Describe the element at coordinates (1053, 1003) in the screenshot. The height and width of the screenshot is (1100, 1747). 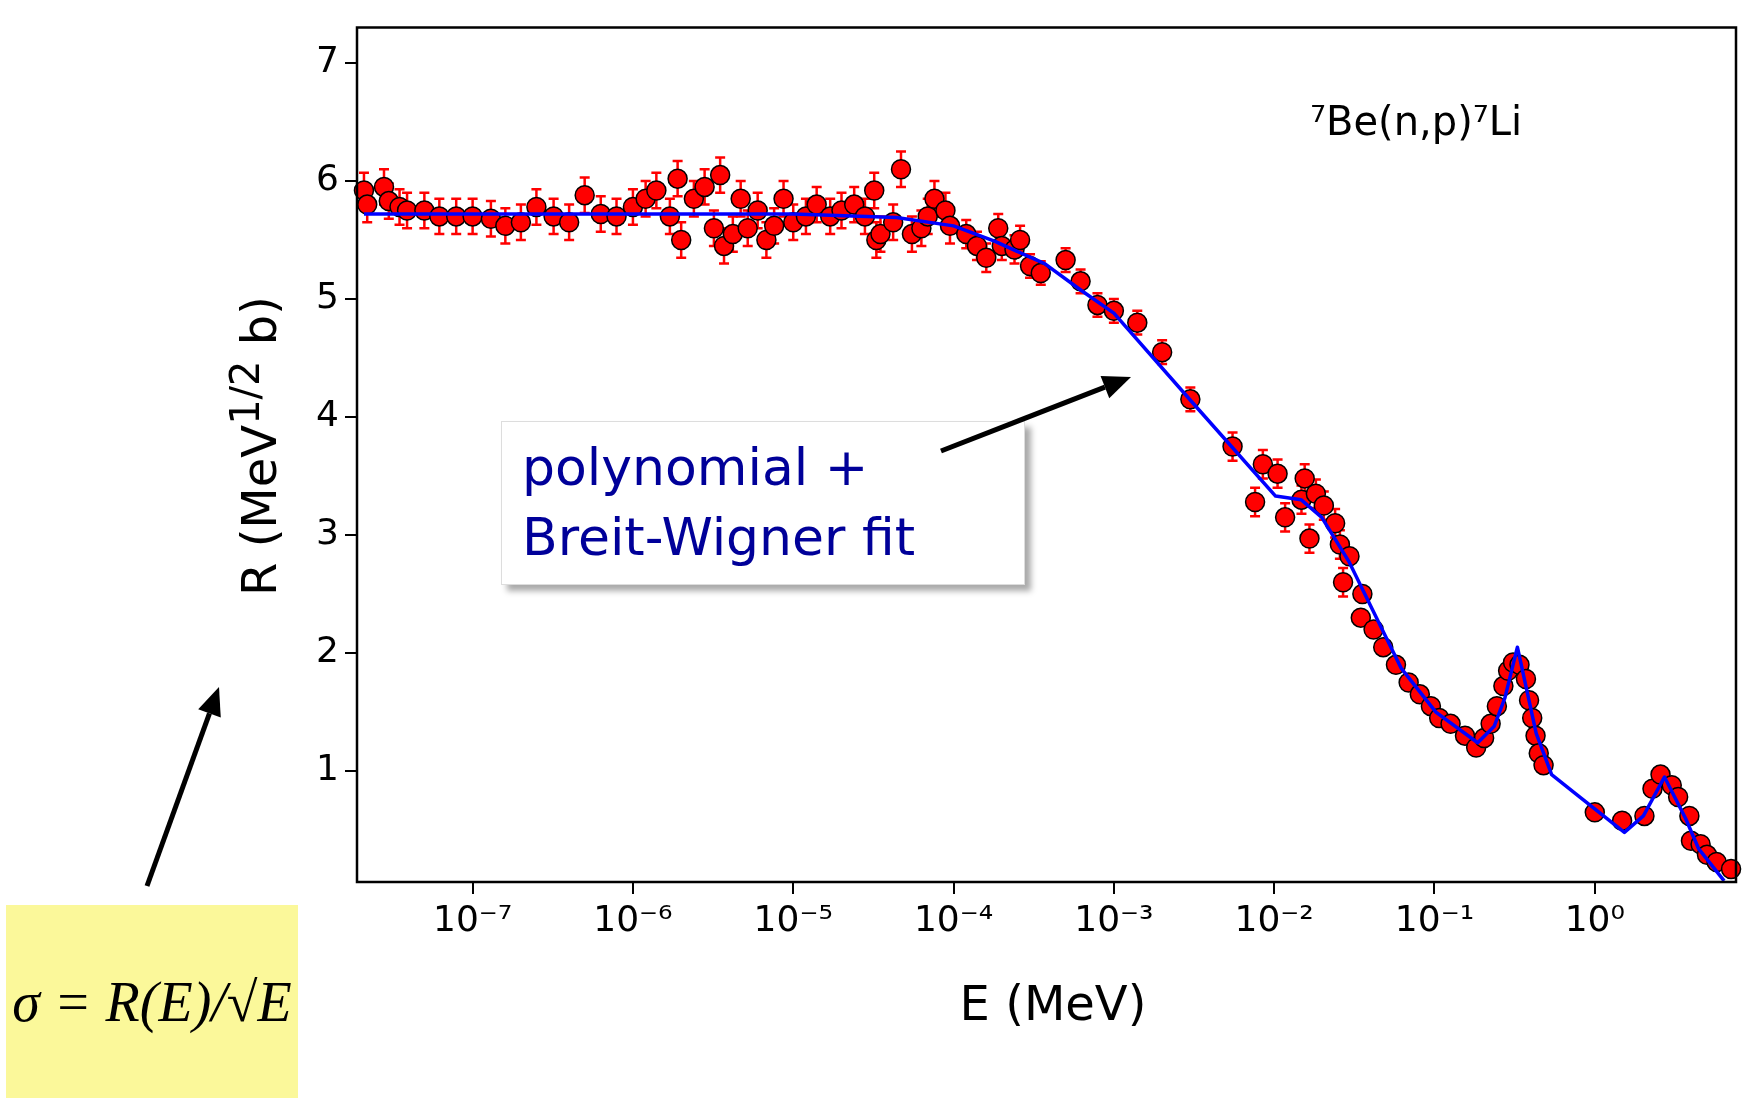
I see `x-axis-title: E (MeV)` at that location.